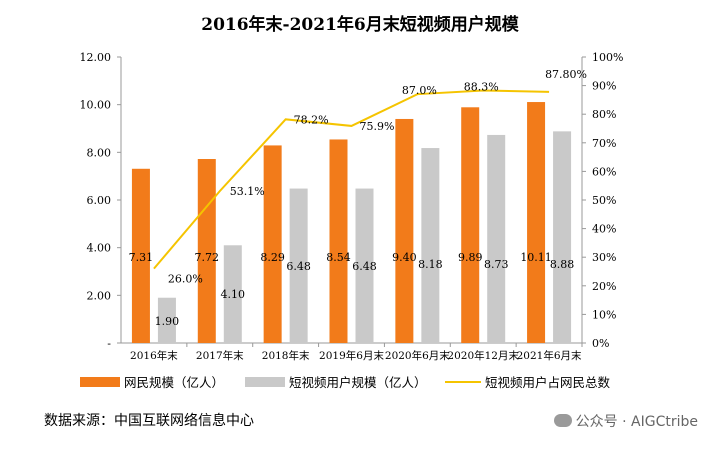  I want to click on x-tick-label: 2020年12月末, so click(483, 355).